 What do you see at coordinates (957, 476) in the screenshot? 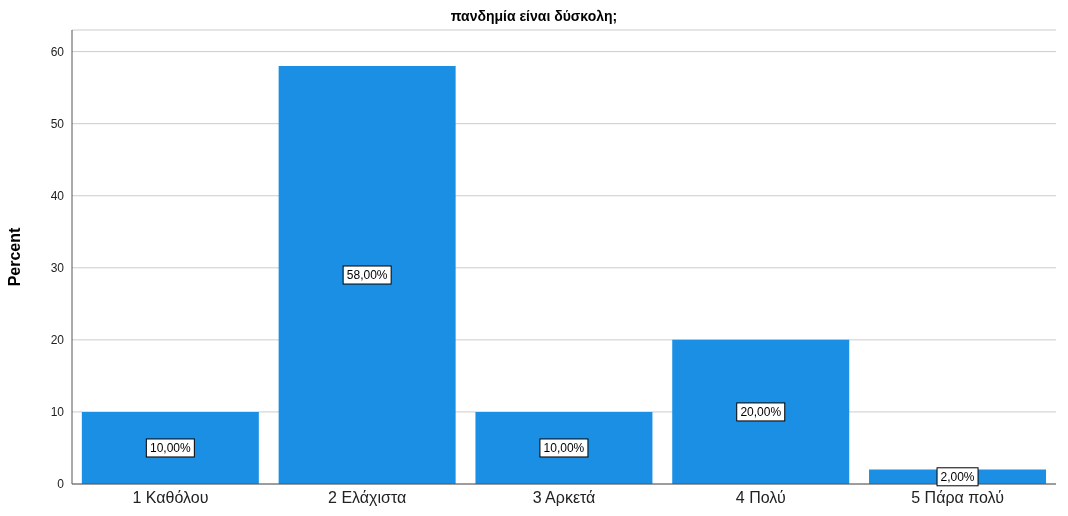
I see `data-label: 2,00%` at bounding box center [957, 476].